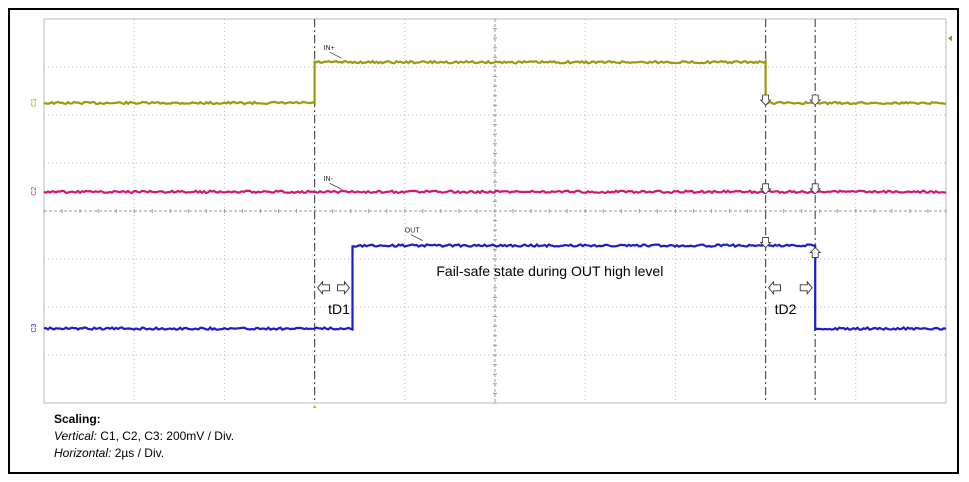 The height and width of the screenshot is (482, 969). What do you see at coordinates (83, 453) in the screenshot?
I see `horizontal-label: Horizontal:` at bounding box center [83, 453].